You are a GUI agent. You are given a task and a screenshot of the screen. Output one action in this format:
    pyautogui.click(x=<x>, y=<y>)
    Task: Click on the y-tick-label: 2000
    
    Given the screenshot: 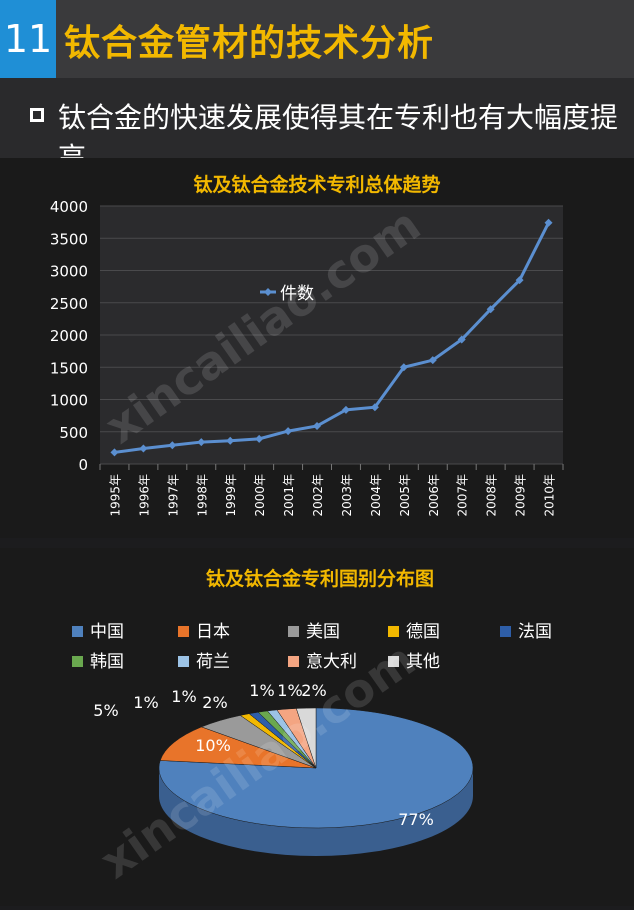 What is the action you would take?
    pyautogui.click(x=69, y=336)
    